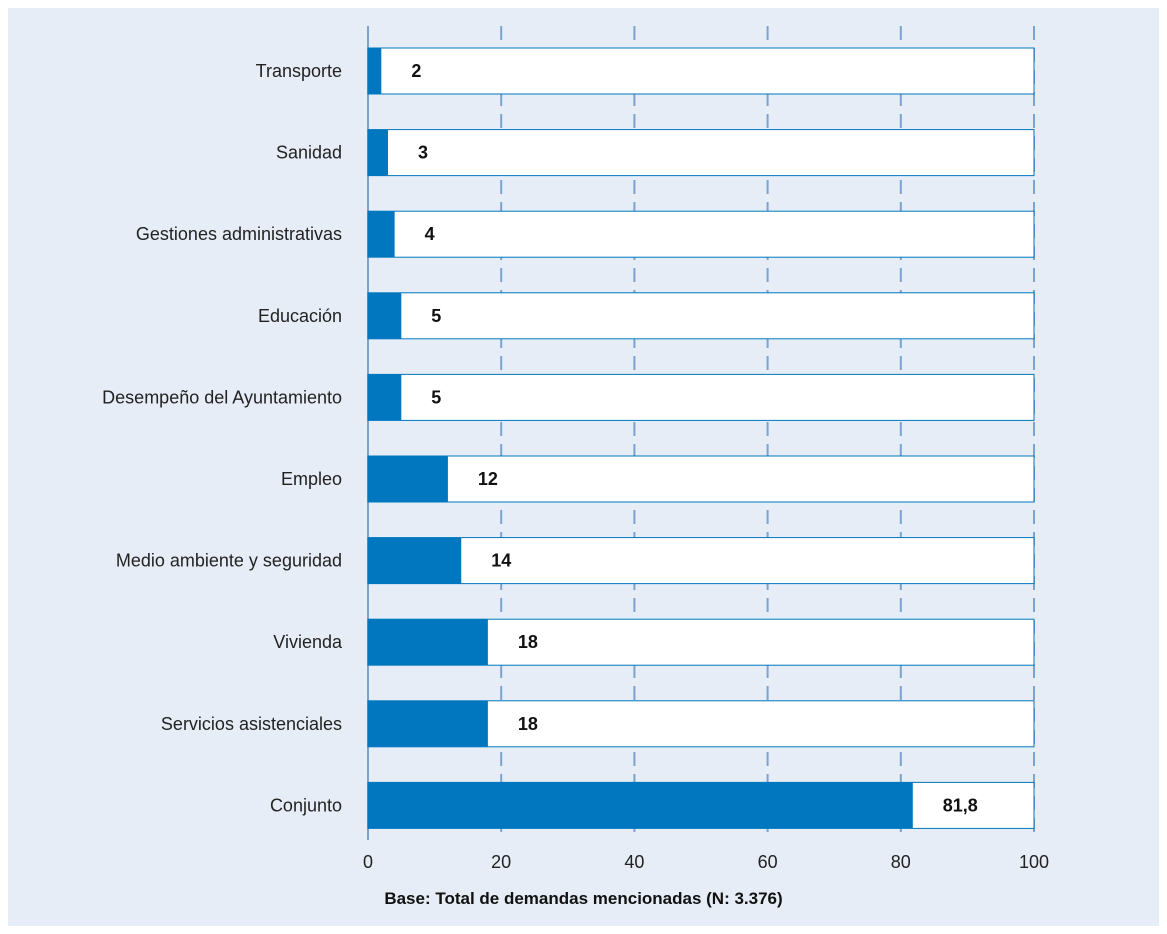  What do you see at coordinates (430, 234) in the screenshot?
I see `data-label: 4` at bounding box center [430, 234].